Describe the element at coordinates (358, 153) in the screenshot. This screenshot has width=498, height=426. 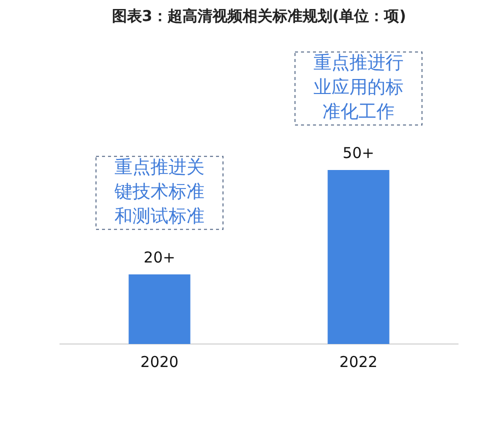
I see `data-label: 50+` at that location.